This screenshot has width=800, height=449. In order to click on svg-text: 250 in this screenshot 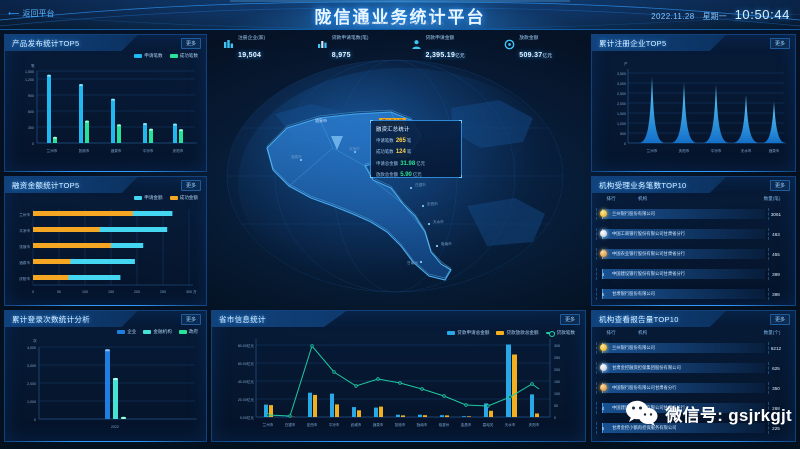, I will do `click(163, 292)`.